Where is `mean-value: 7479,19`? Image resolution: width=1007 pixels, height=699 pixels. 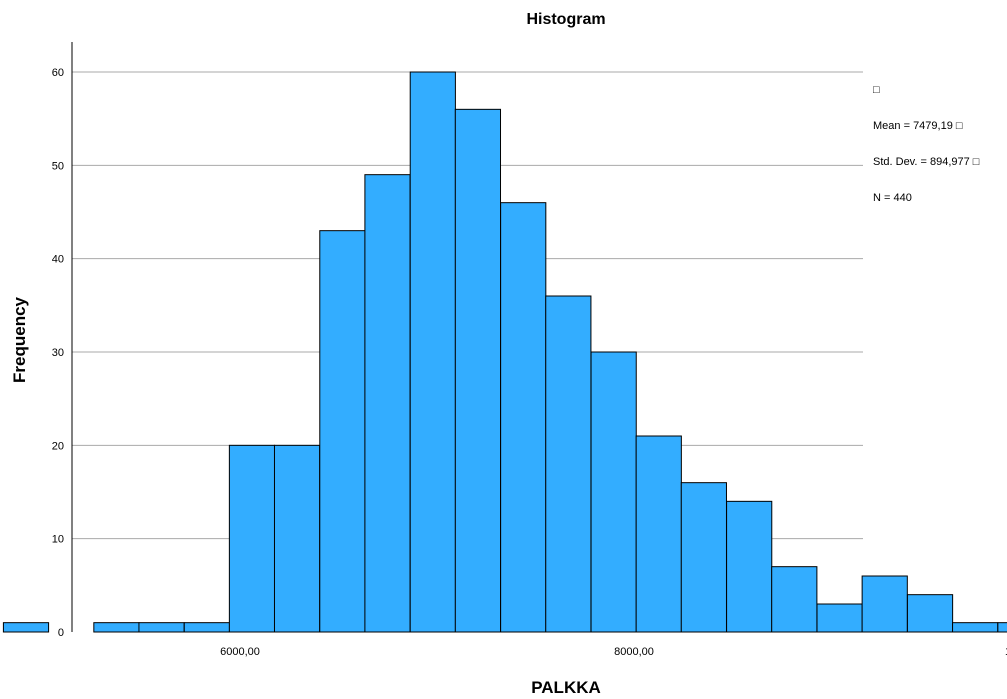 mean-value: 7479,19 is located at coordinates (933, 126).